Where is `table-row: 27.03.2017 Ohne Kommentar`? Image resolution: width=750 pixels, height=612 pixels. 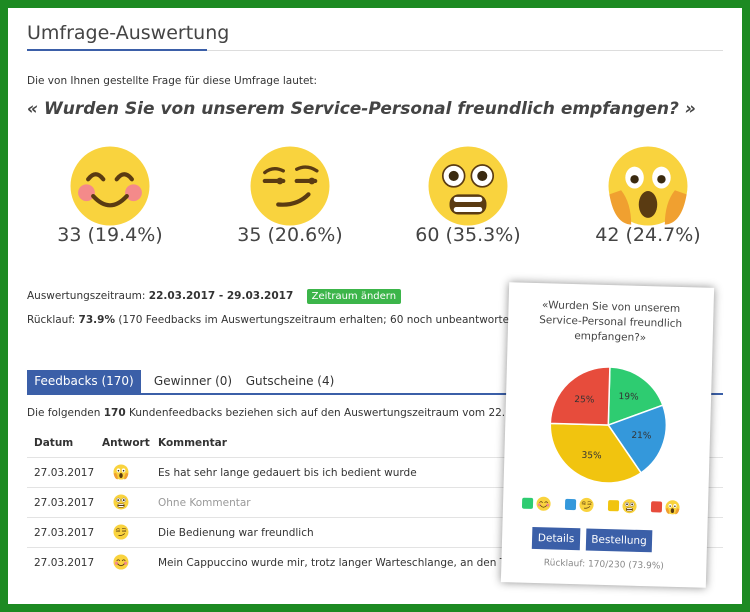
table-row: 27.03.2017 Ohne Kommentar is located at coordinates (375, 502).